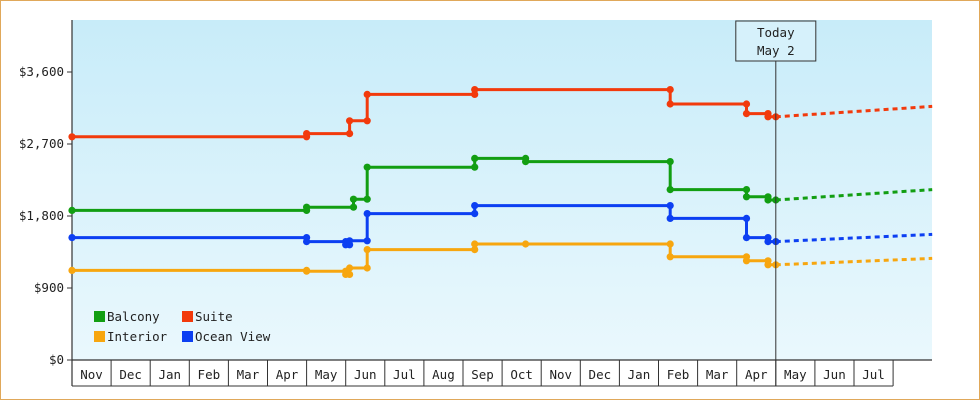 The height and width of the screenshot is (404, 980). Describe the element at coordinates (521, 374) in the screenshot. I see `x-tick-label: Oct` at that location.